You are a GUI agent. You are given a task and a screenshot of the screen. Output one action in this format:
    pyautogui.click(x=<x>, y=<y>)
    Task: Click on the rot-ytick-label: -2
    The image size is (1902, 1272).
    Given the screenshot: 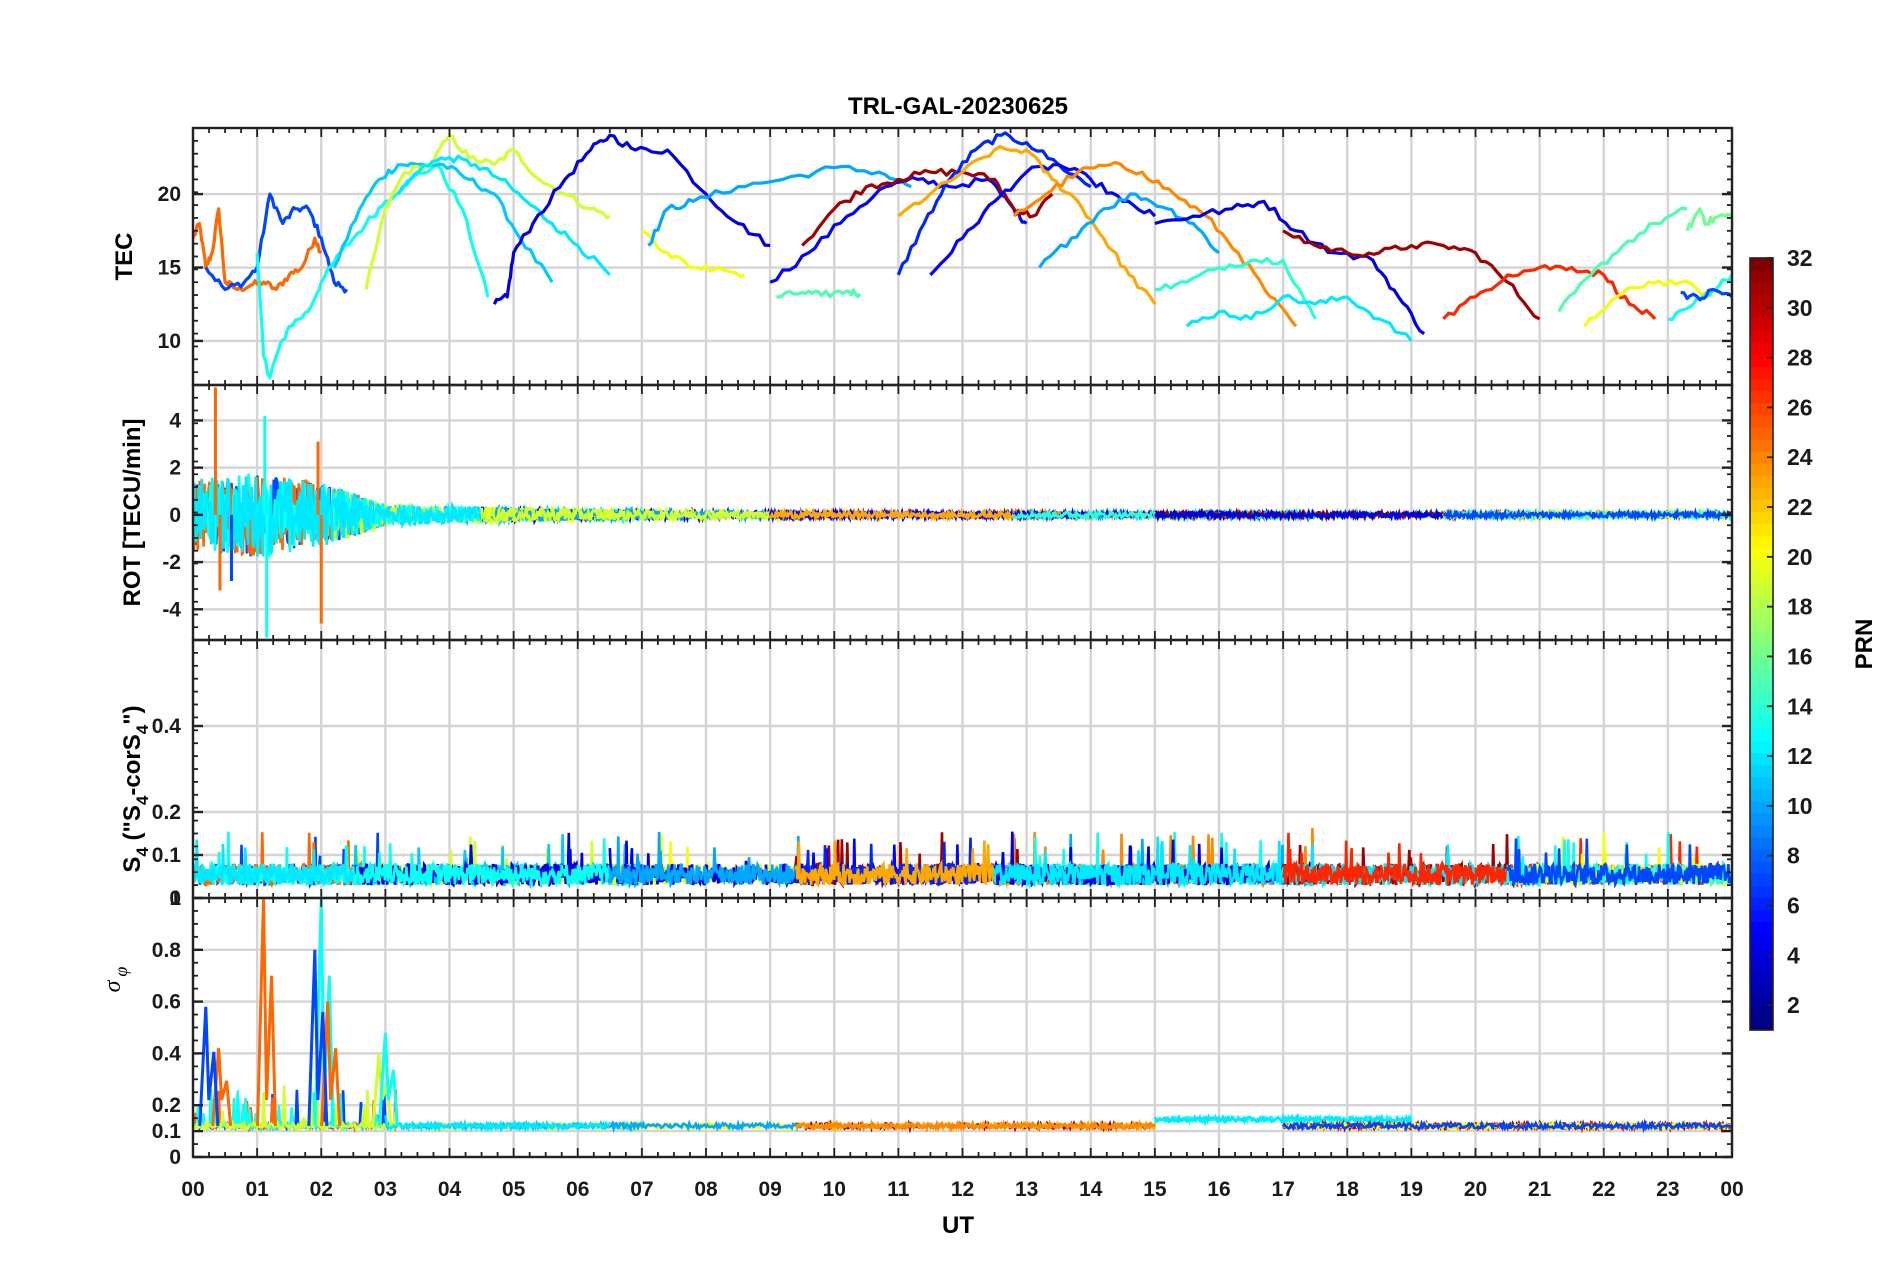 What is the action you would take?
    pyautogui.click(x=171, y=562)
    